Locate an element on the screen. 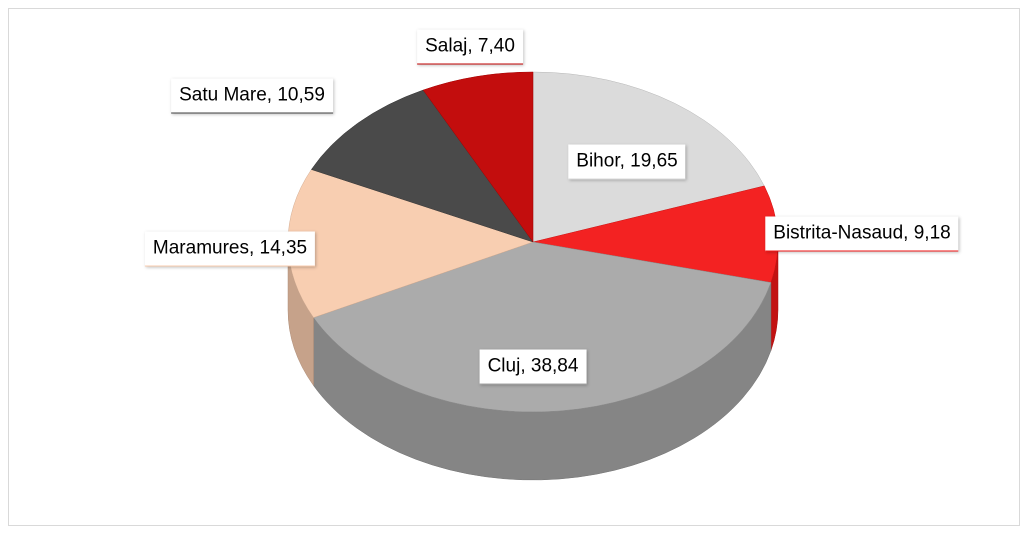 This screenshot has width=1031, height=536. data-label: Cluj38,84 is located at coordinates (533, 367).